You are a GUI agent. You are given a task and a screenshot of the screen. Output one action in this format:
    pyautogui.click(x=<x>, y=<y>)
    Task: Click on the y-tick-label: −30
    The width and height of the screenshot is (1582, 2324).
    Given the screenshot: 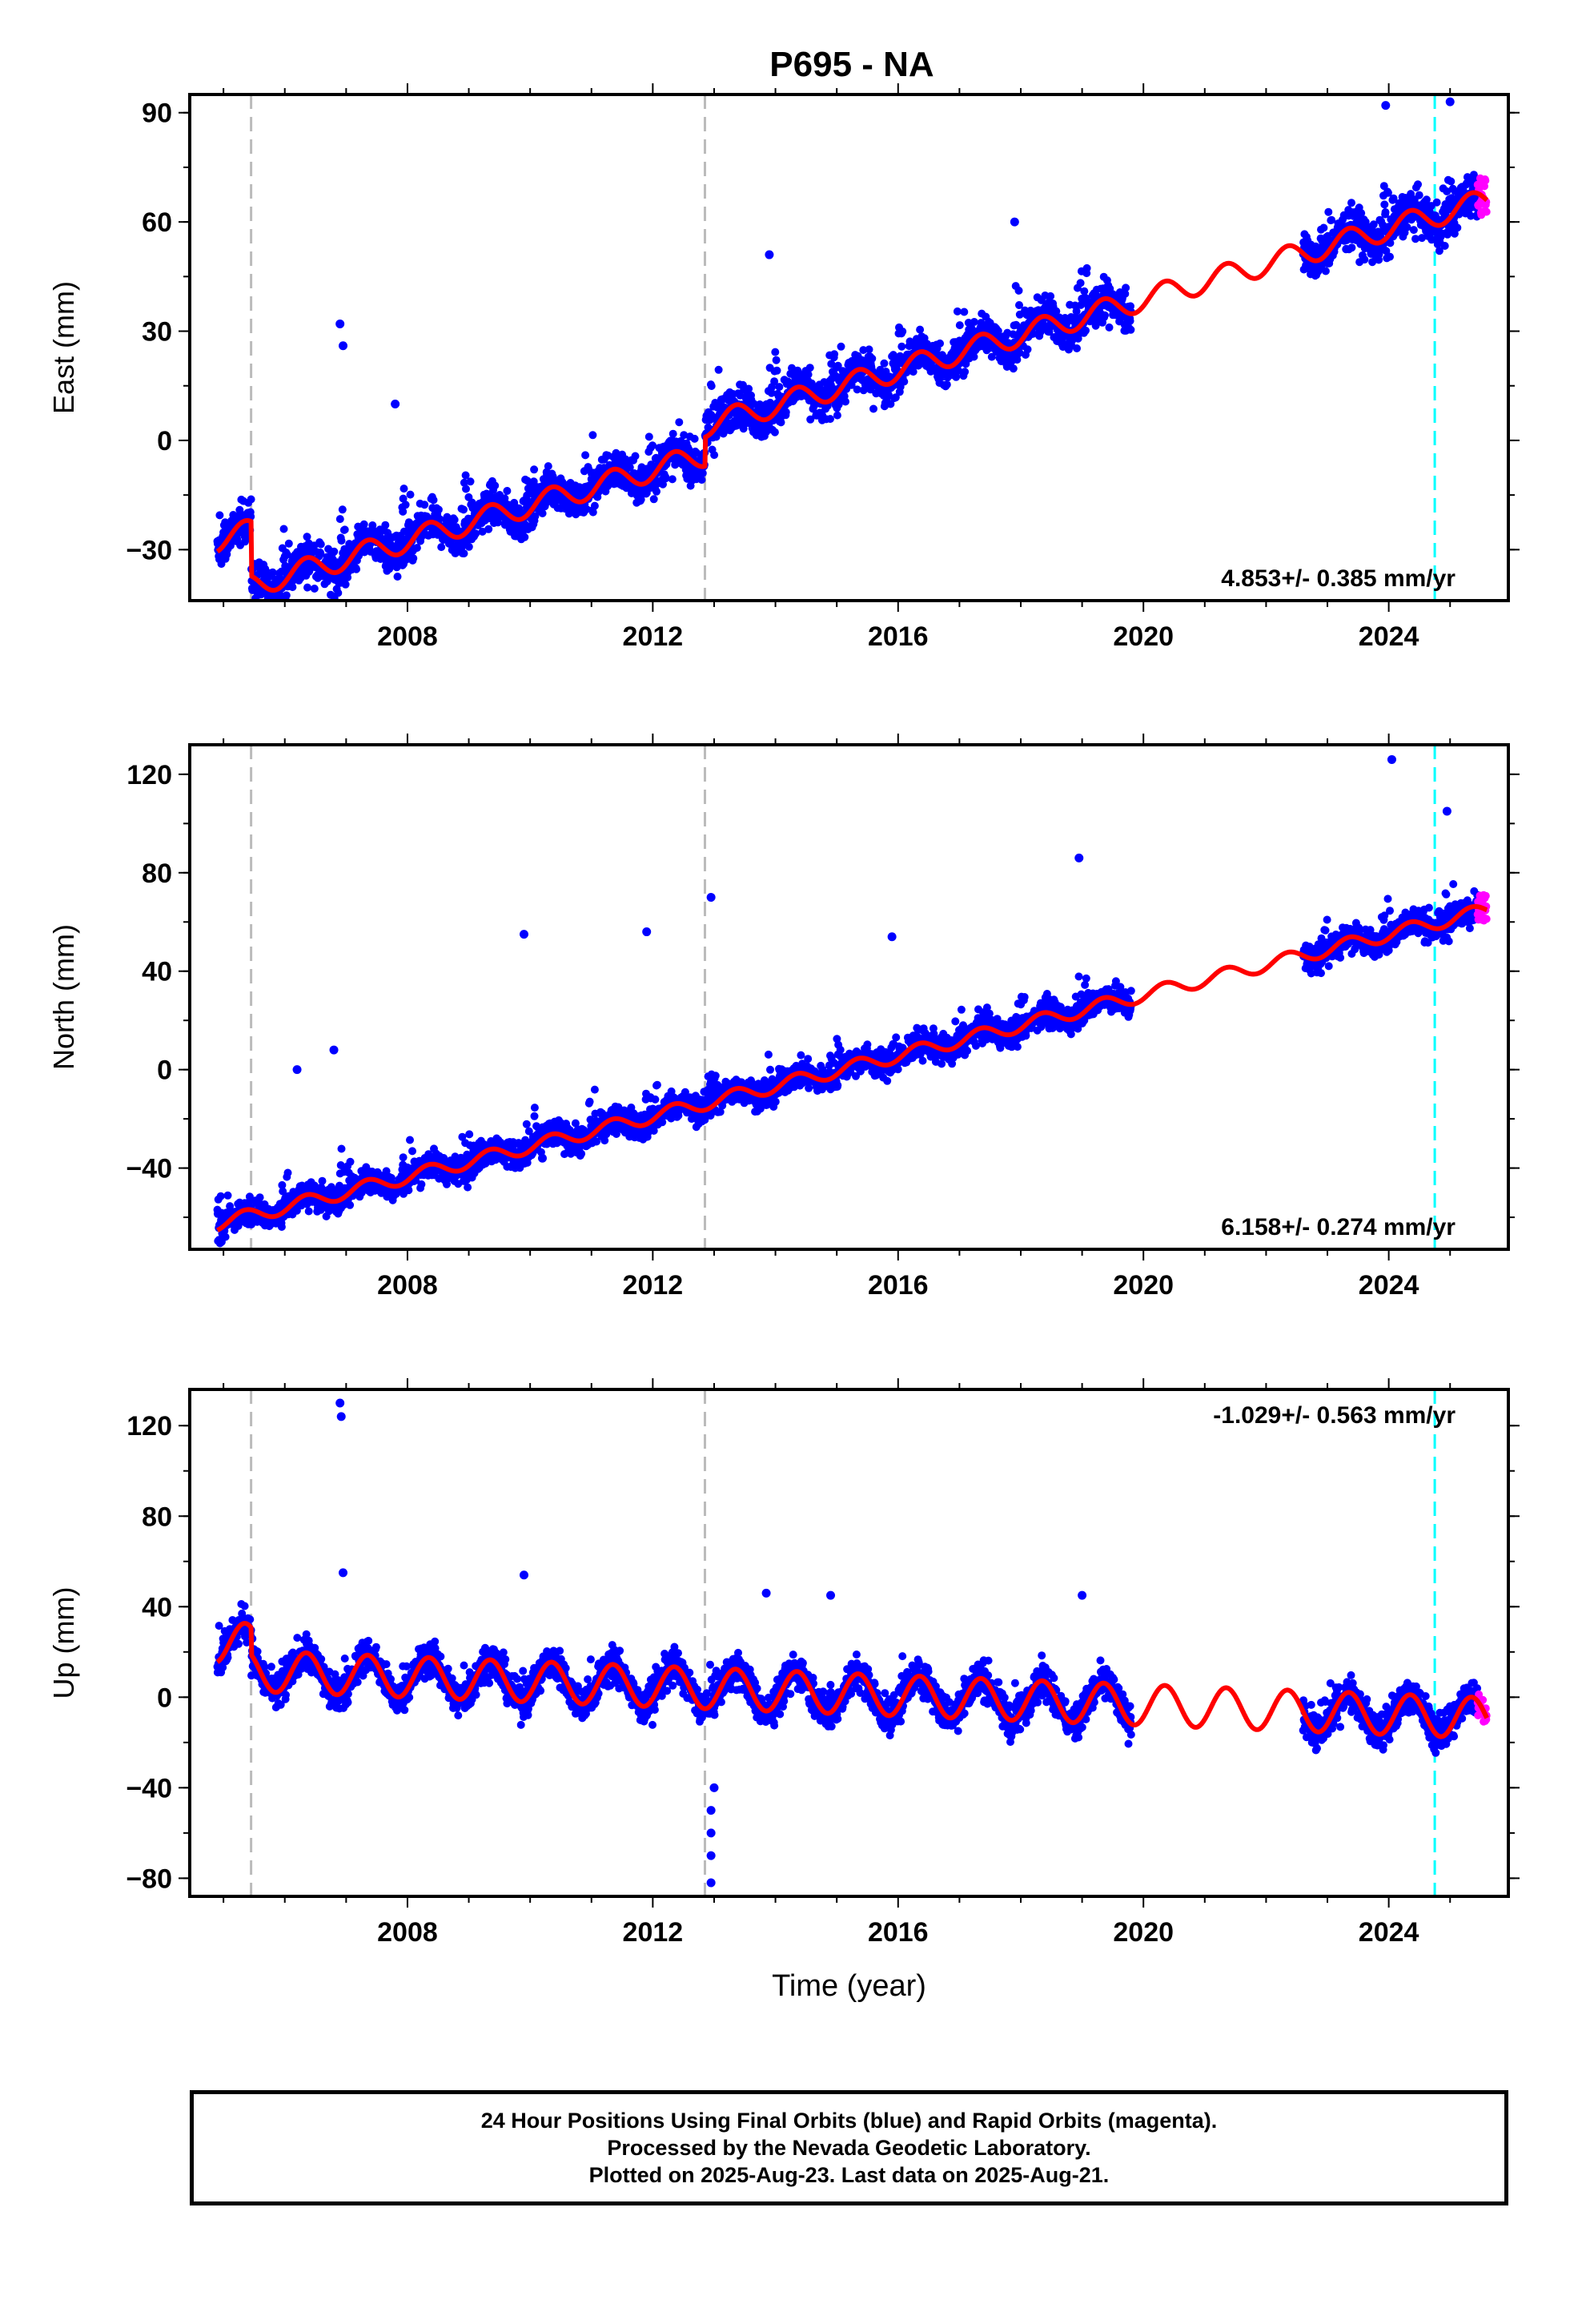 What is the action you would take?
    pyautogui.click(x=149, y=550)
    